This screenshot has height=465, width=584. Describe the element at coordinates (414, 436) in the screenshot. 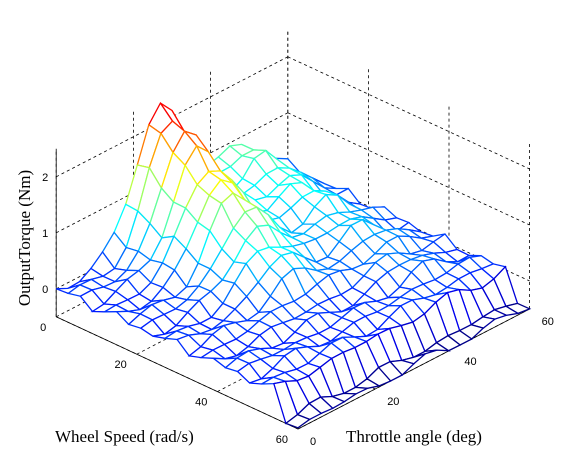

I see `y-axis-label: Throttle angle (deg)` at that location.